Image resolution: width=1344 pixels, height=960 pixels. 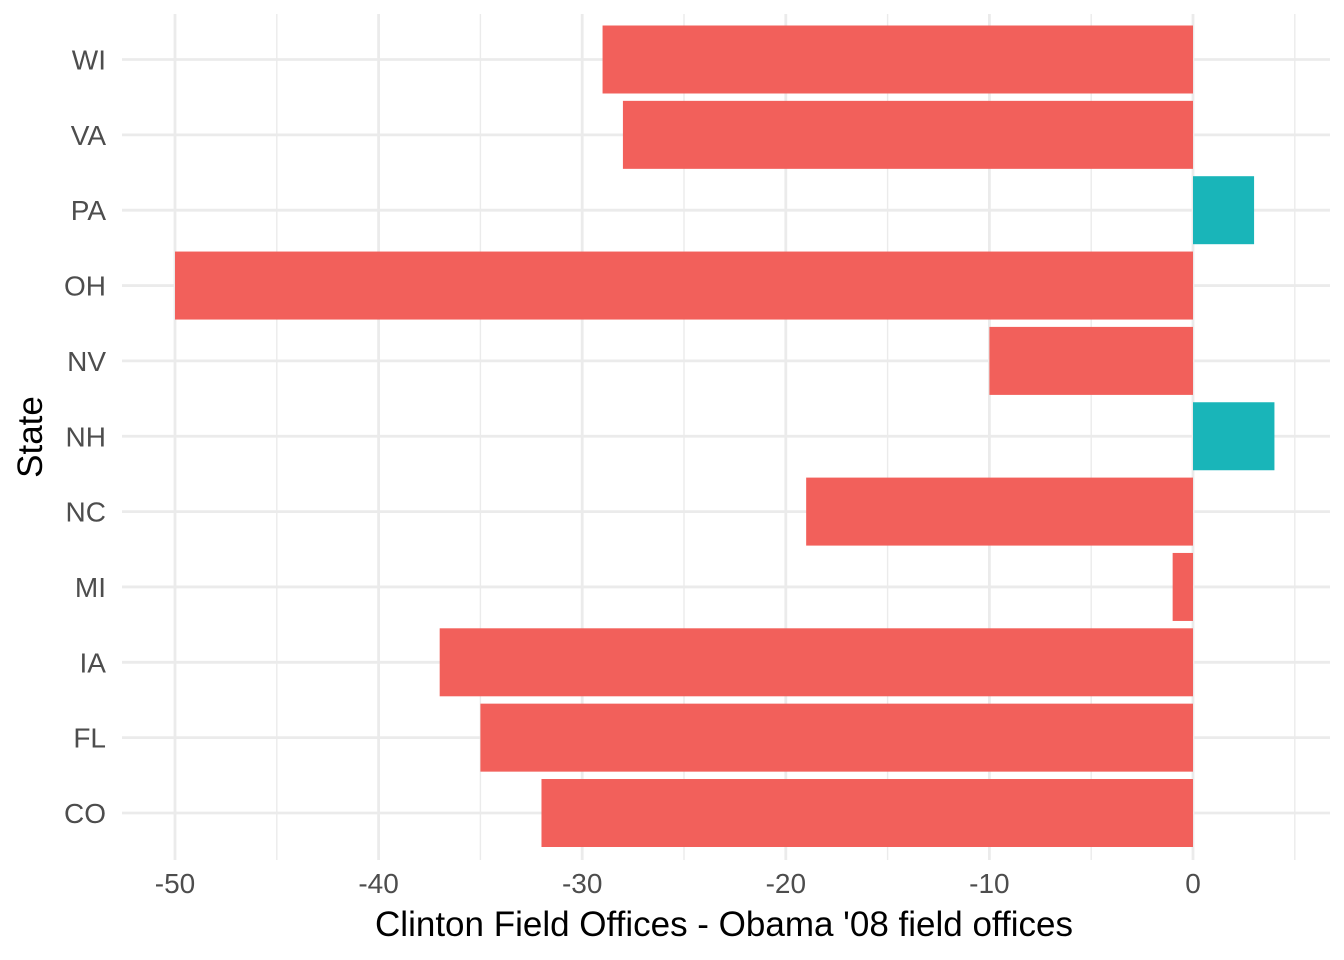 I want to click on bar-pa, so click(x=1224, y=210).